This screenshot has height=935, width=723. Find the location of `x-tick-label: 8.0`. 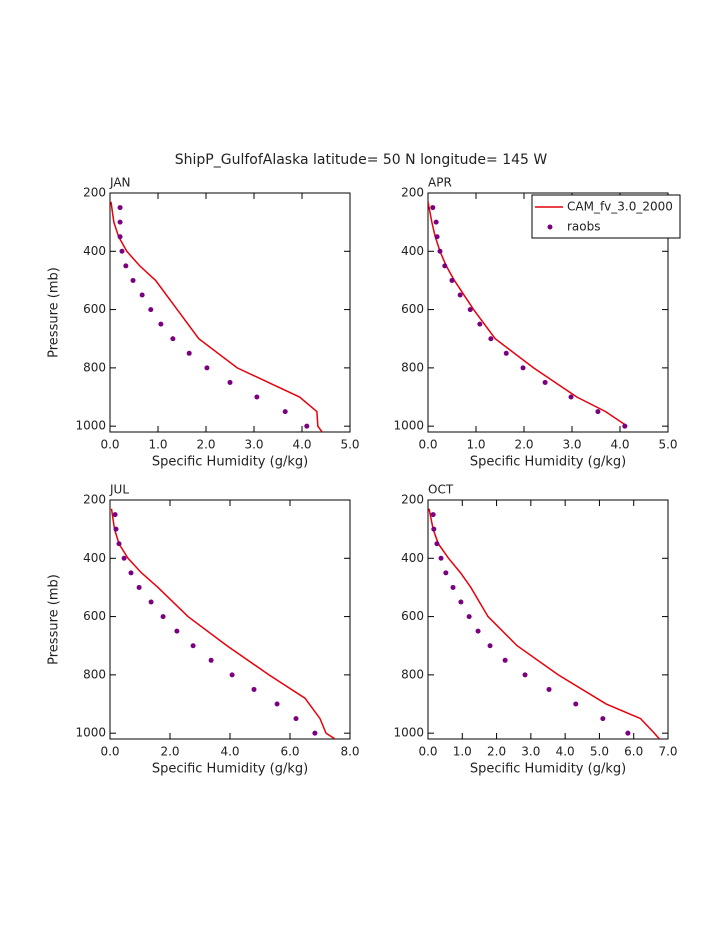

x-tick-label: 8.0 is located at coordinates (349, 752).